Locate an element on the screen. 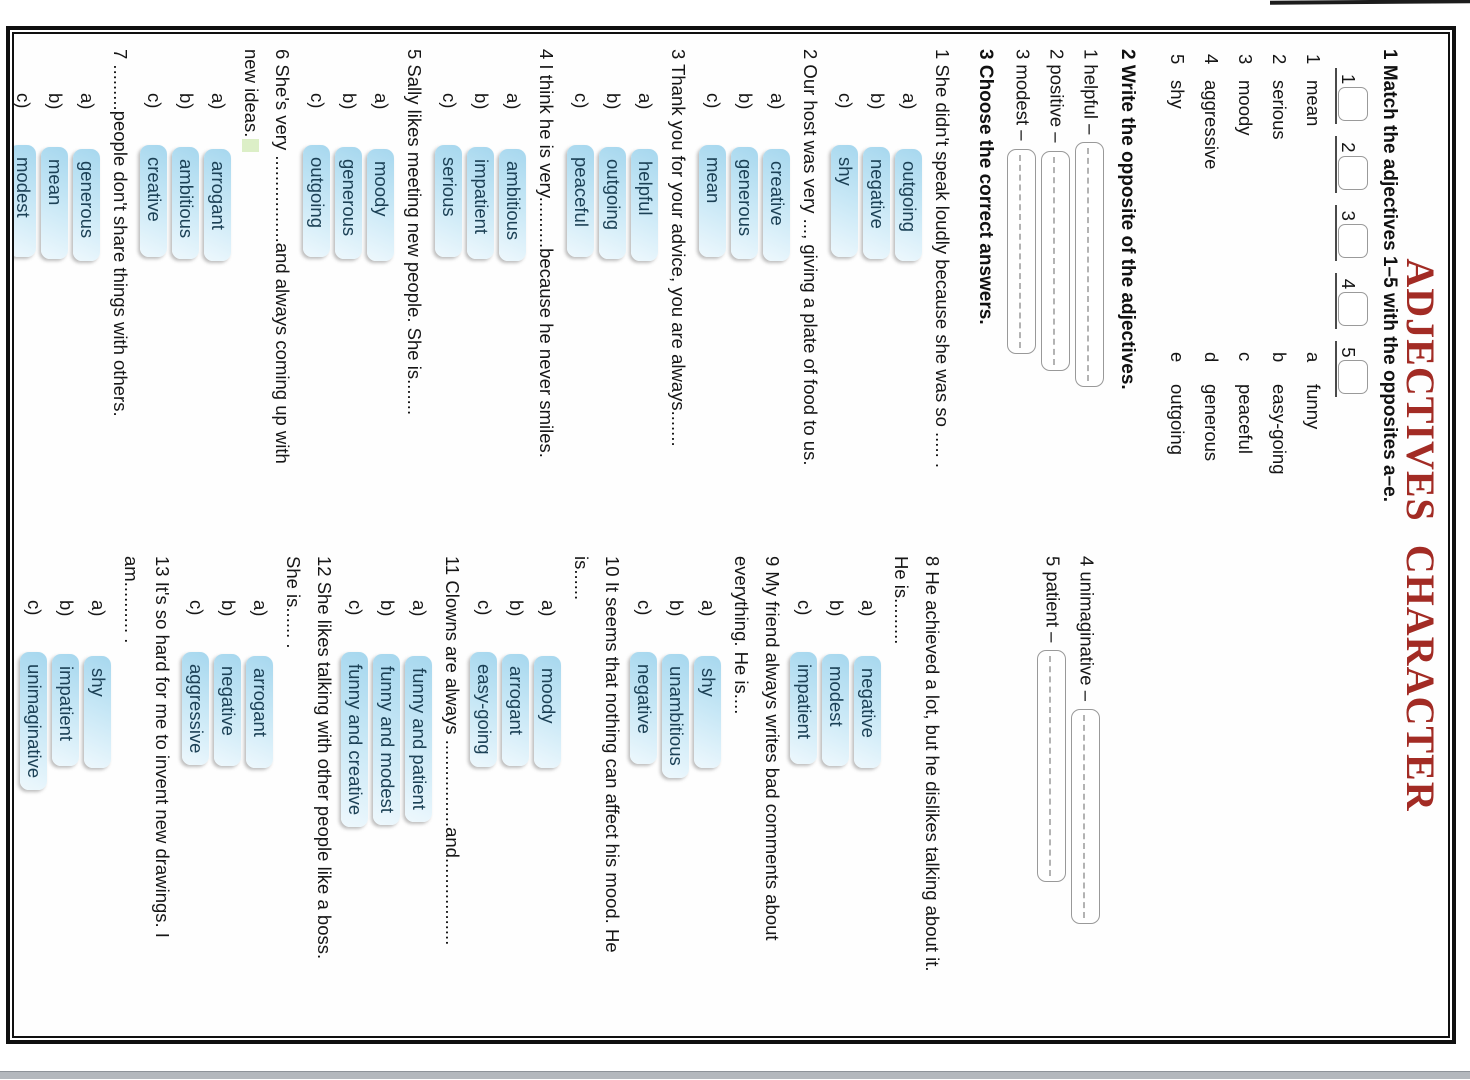  option-a: a) negative is located at coordinates (868, 796).